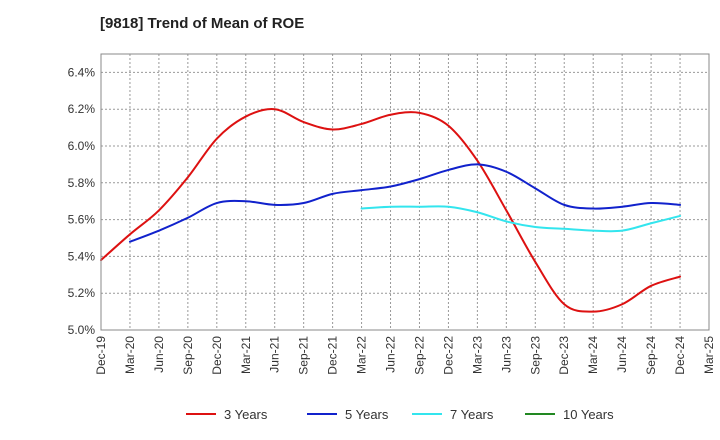 This screenshot has width=720, height=440. What do you see at coordinates (391, 354) in the screenshot?
I see `x-tick-label: Jun-22` at bounding box center [391, 354].